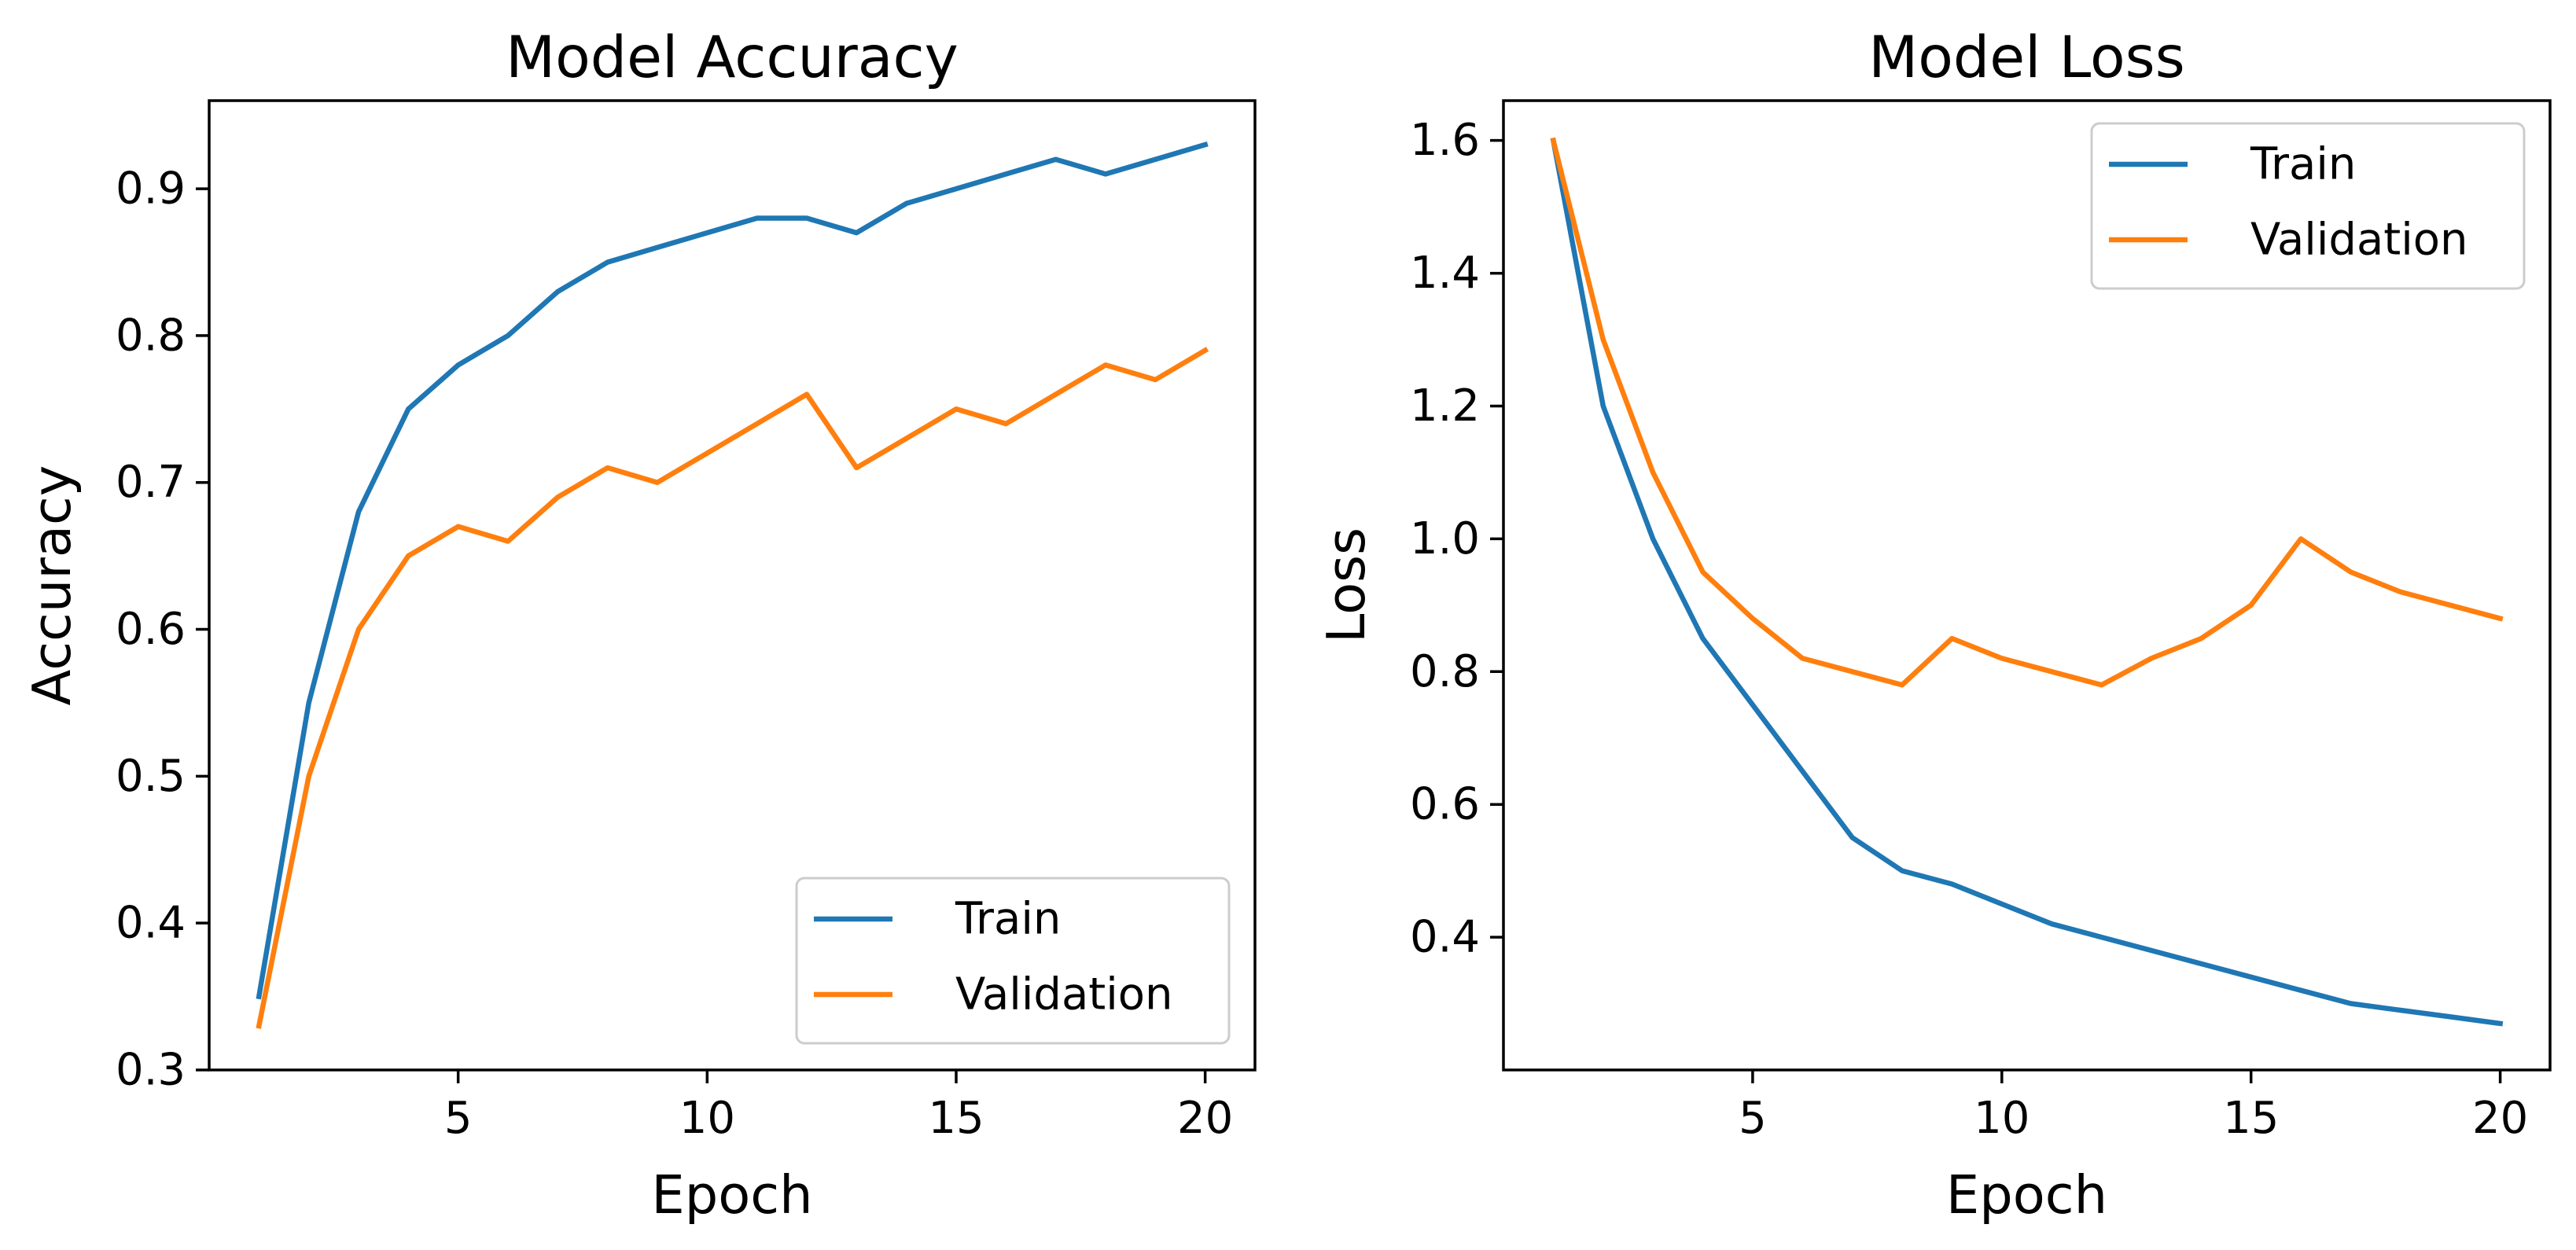 The width and height of the screenshot is (2576, 1250). What do you see at coordinates (151, 776) in the screenshot?
I see `y-tick-label: 0.5` at bounding box center [151, 776].